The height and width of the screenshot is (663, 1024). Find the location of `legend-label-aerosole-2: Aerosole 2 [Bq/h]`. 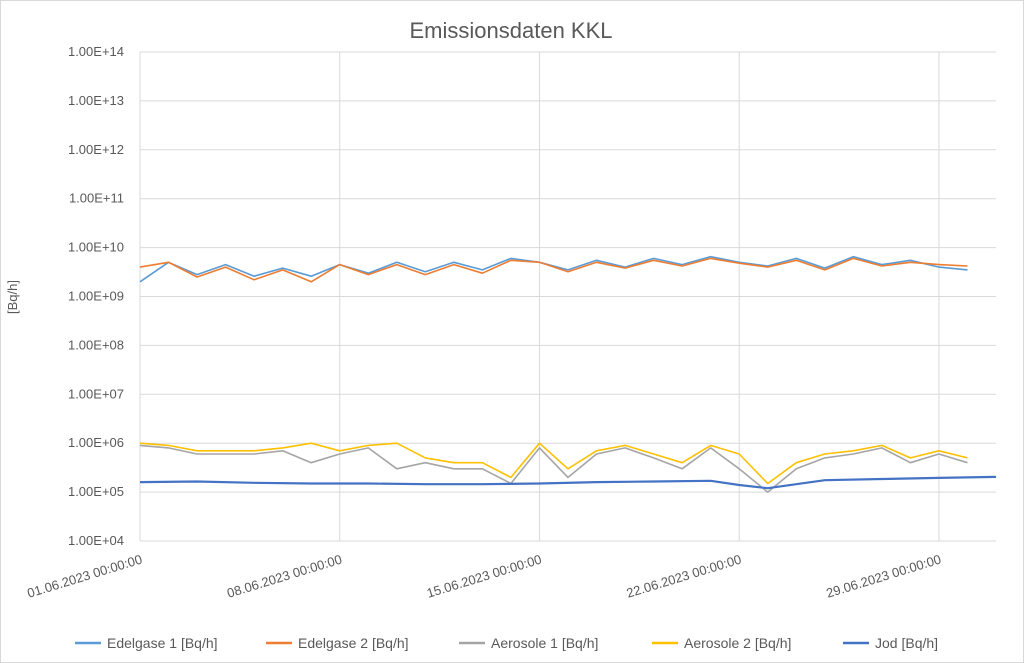

legend-label-aerosole-2: Aerosole 2 [Bq/h] is located at coordinates (737, 643).